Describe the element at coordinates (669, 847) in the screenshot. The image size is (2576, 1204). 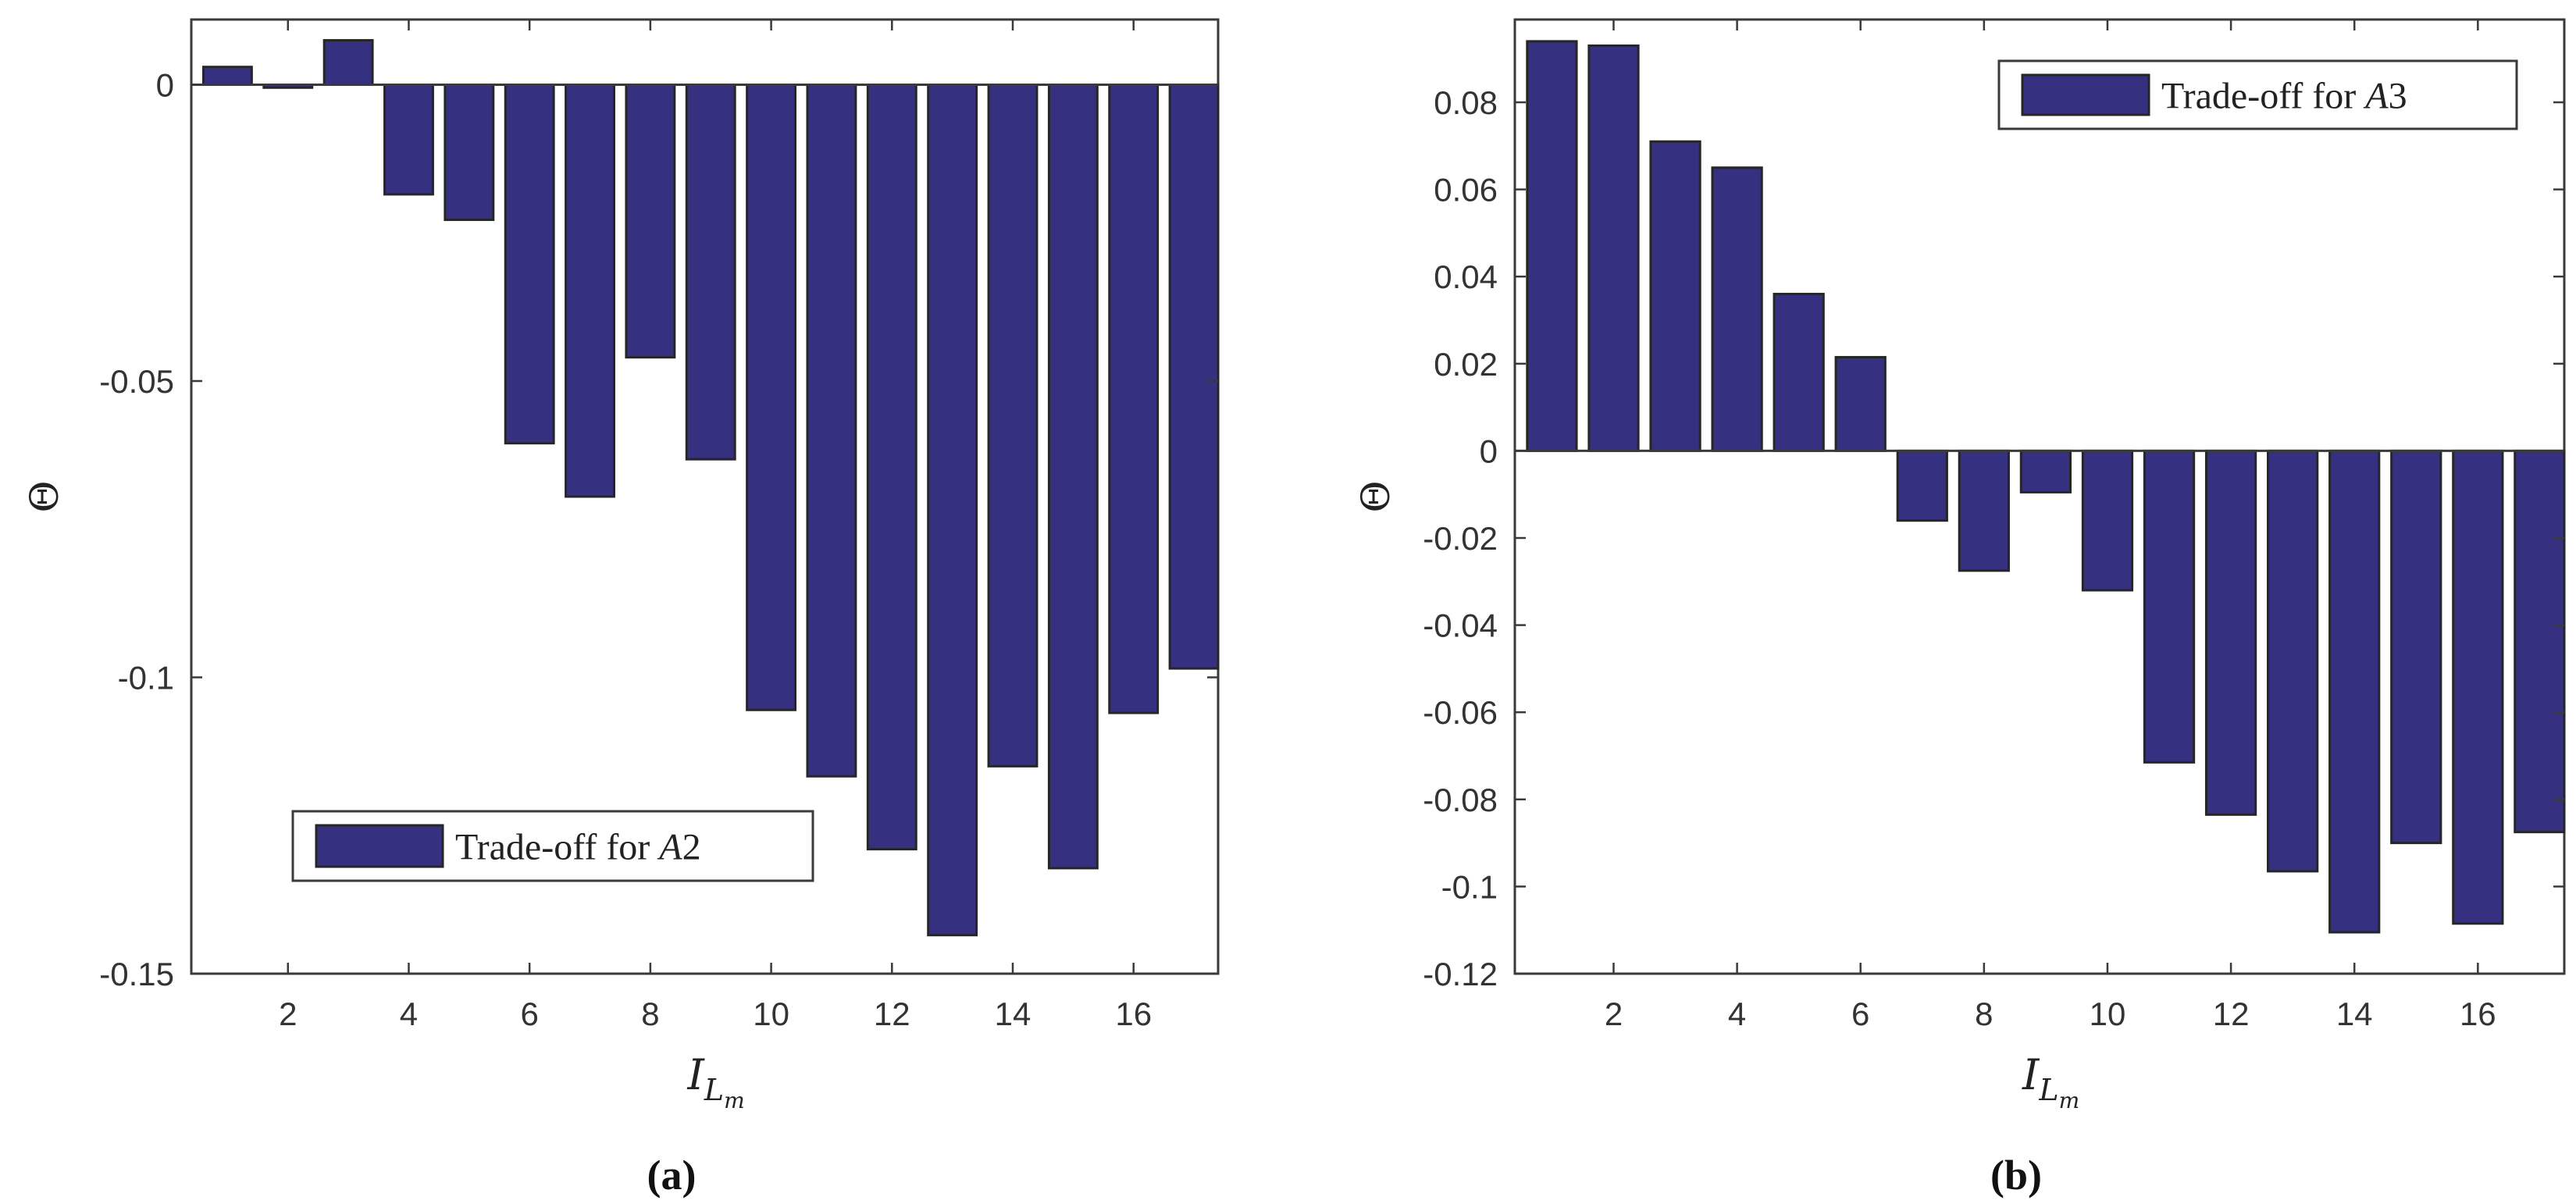
I see `chart-a-legend-var: A` at that location.